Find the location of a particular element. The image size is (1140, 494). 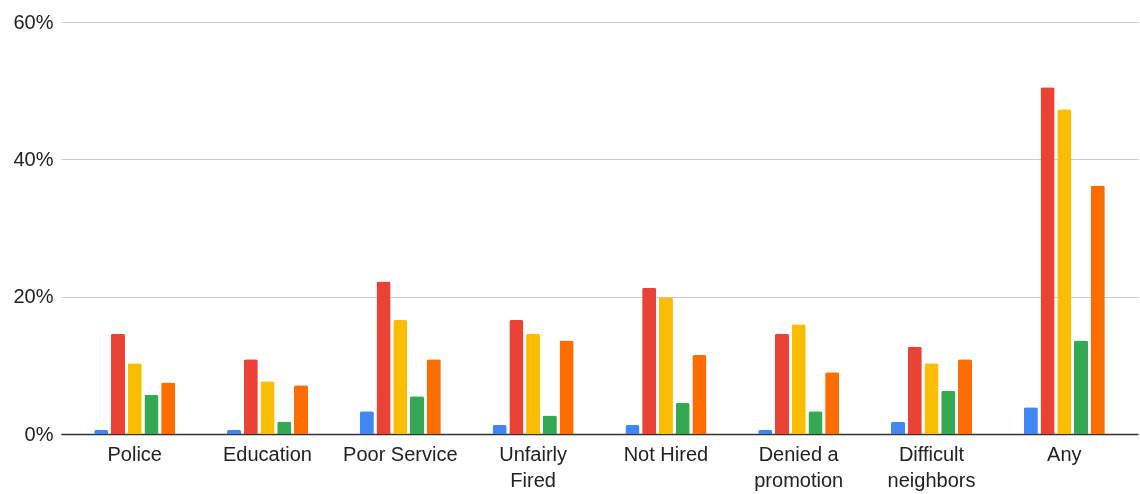

y-tick-label: 0% is located at coordinates (39, 433).